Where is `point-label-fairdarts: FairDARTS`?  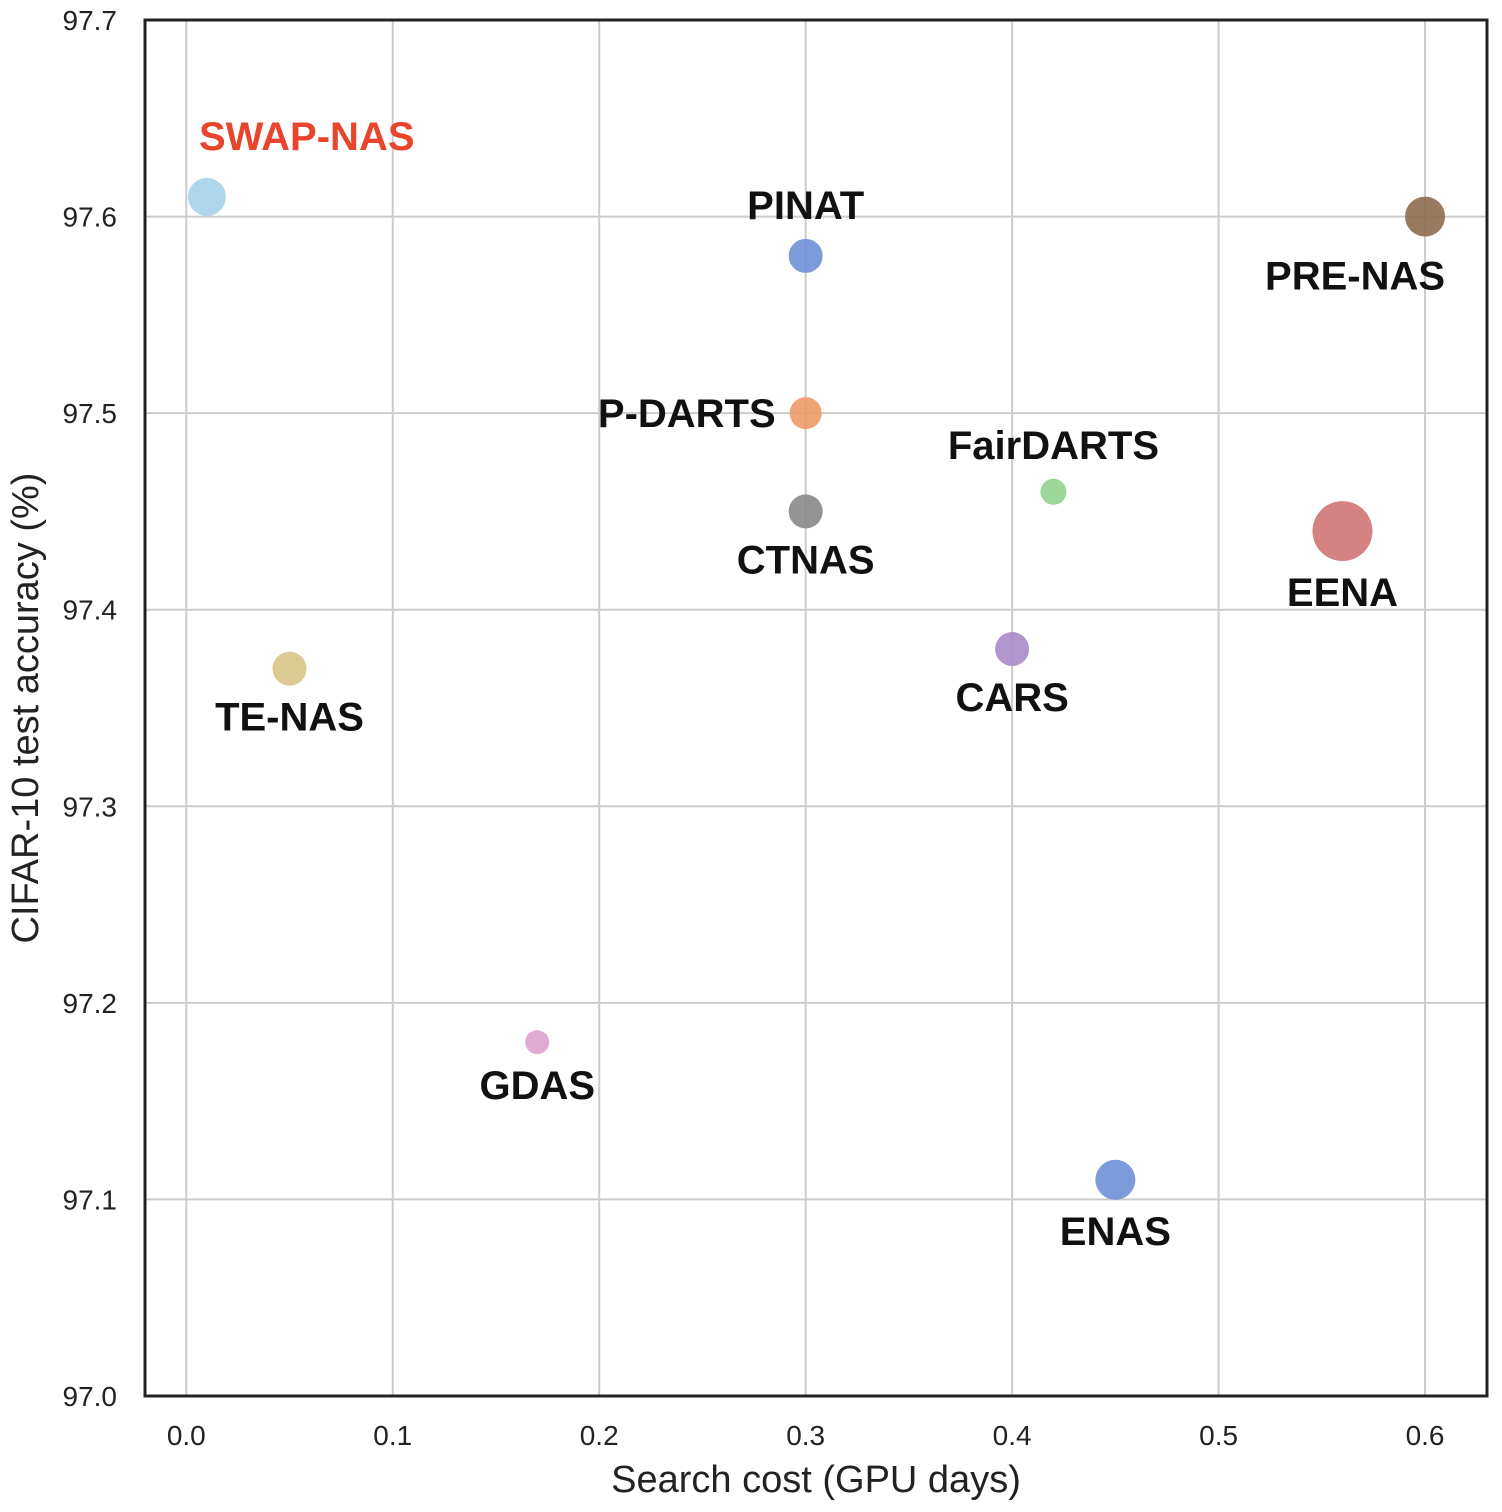
point-label-fairdarts: FairDARTS is located at coordinates (1053, 446).